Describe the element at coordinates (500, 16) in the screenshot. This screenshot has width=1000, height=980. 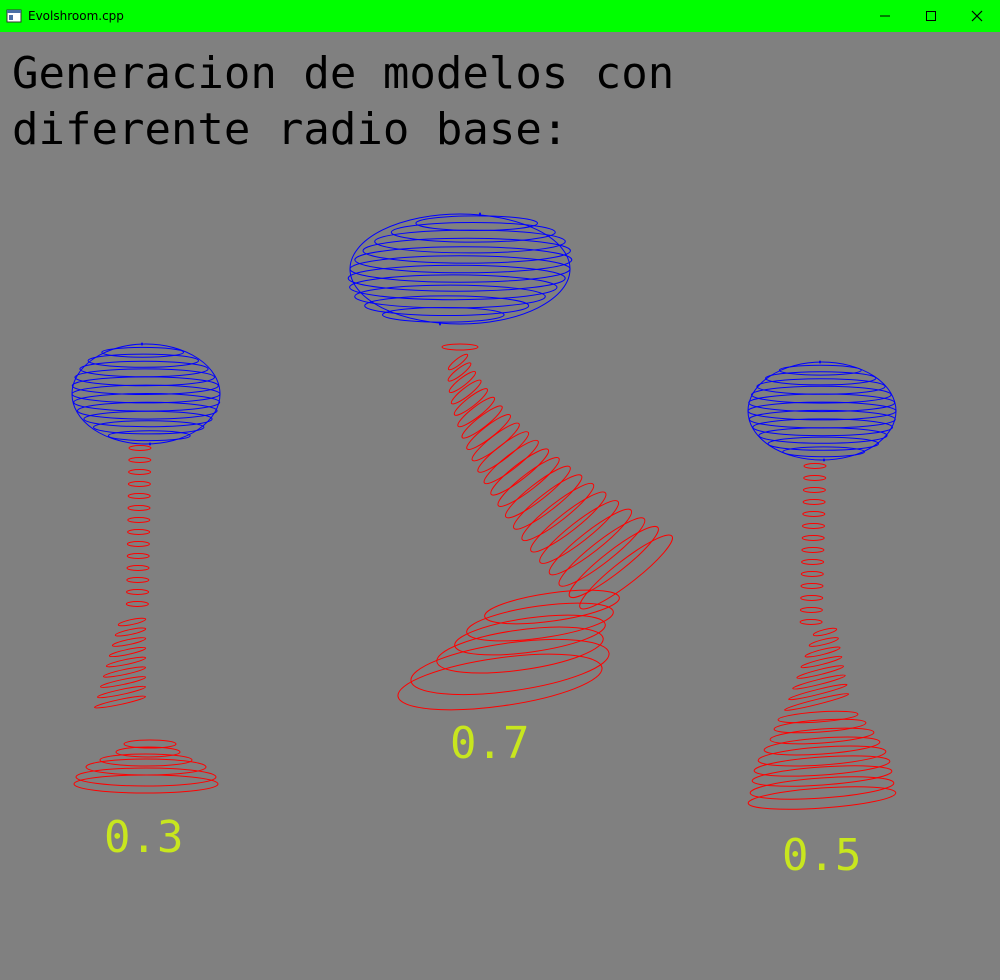
I see `window-titlebar: Evolshroom.cpp` at that location.